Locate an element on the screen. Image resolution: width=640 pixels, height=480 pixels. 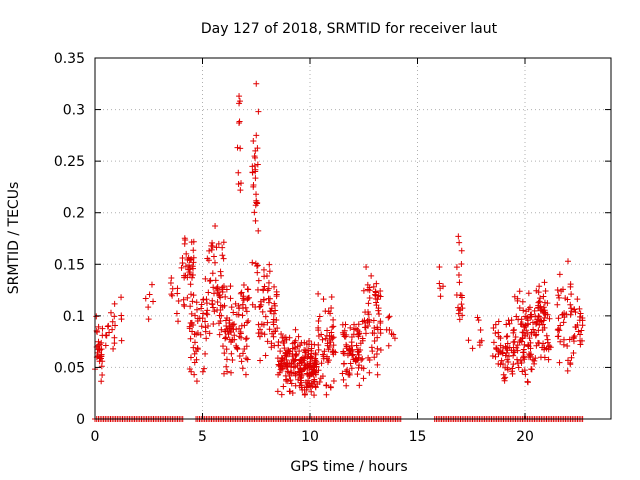
x-tick-label: 10 is located at coordinates (310, 437).